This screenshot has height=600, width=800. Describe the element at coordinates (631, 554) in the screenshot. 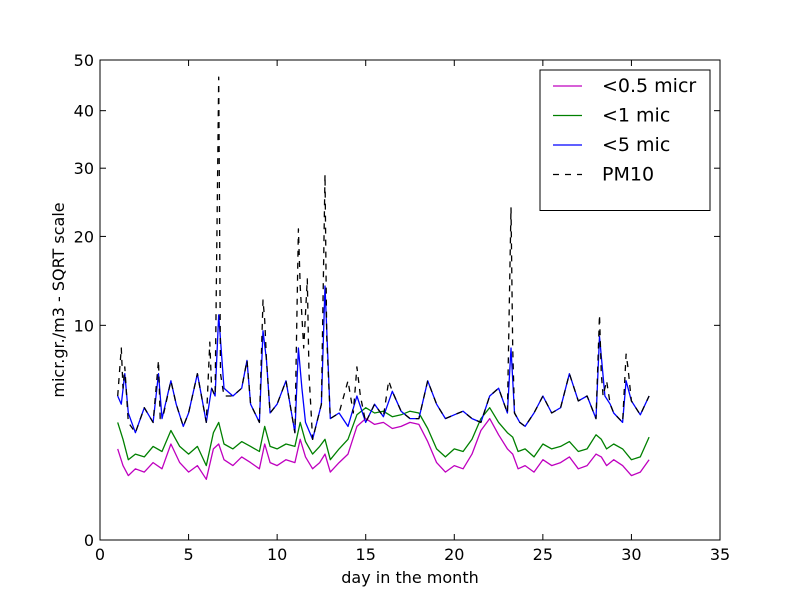

I see `x-tick-label-6: 30` at that location.